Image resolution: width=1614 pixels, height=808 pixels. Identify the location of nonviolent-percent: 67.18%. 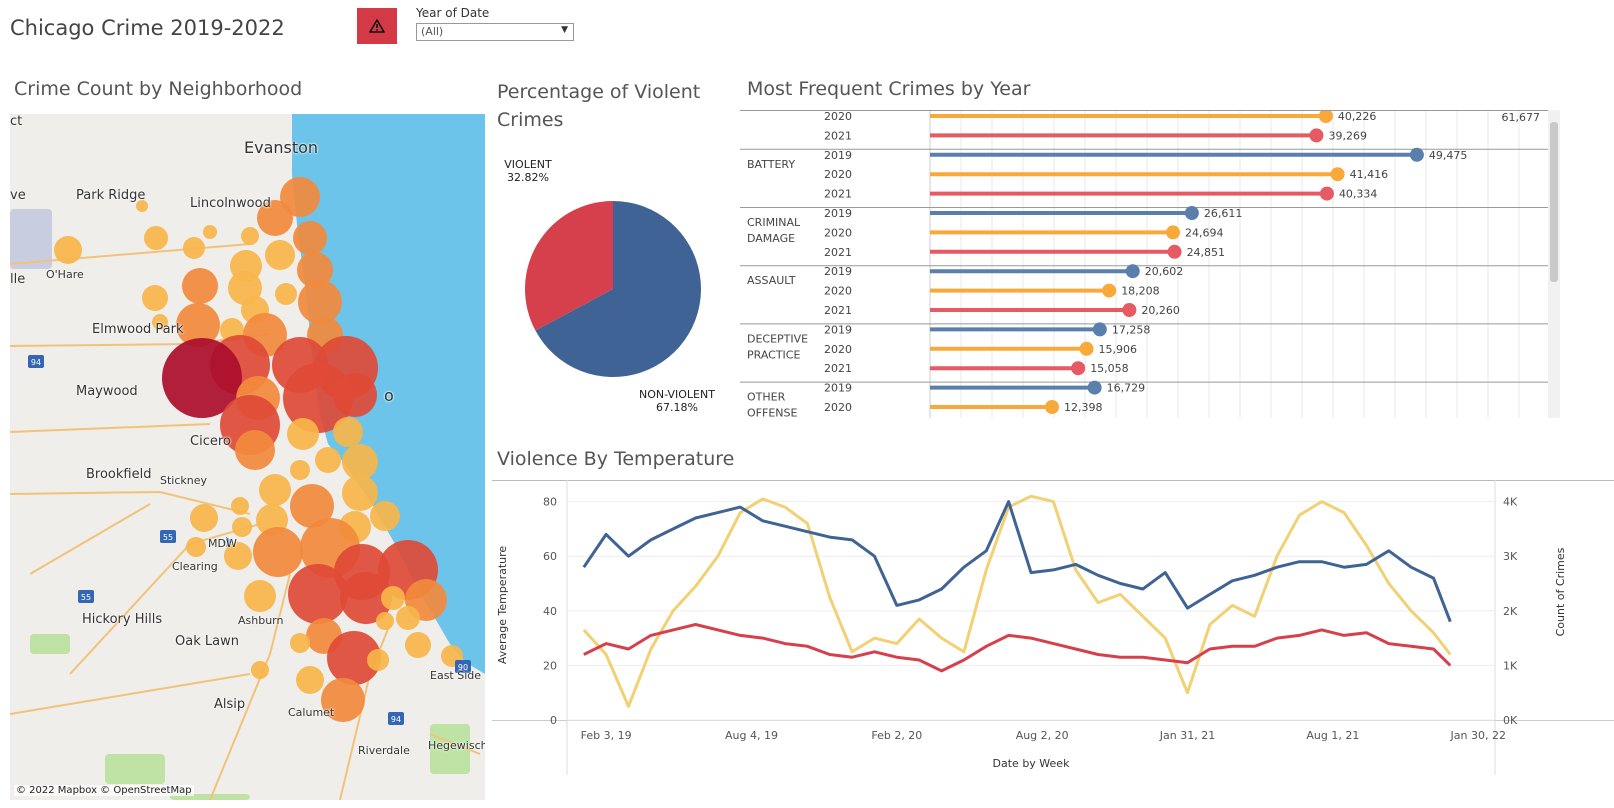
(677, 407).